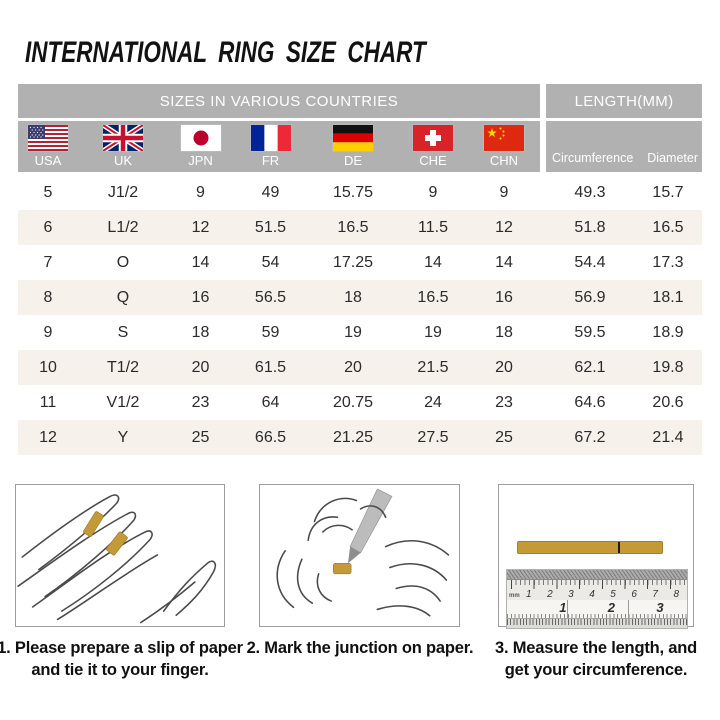  I want to click on table-cell: 17.3, so click(668, 262).